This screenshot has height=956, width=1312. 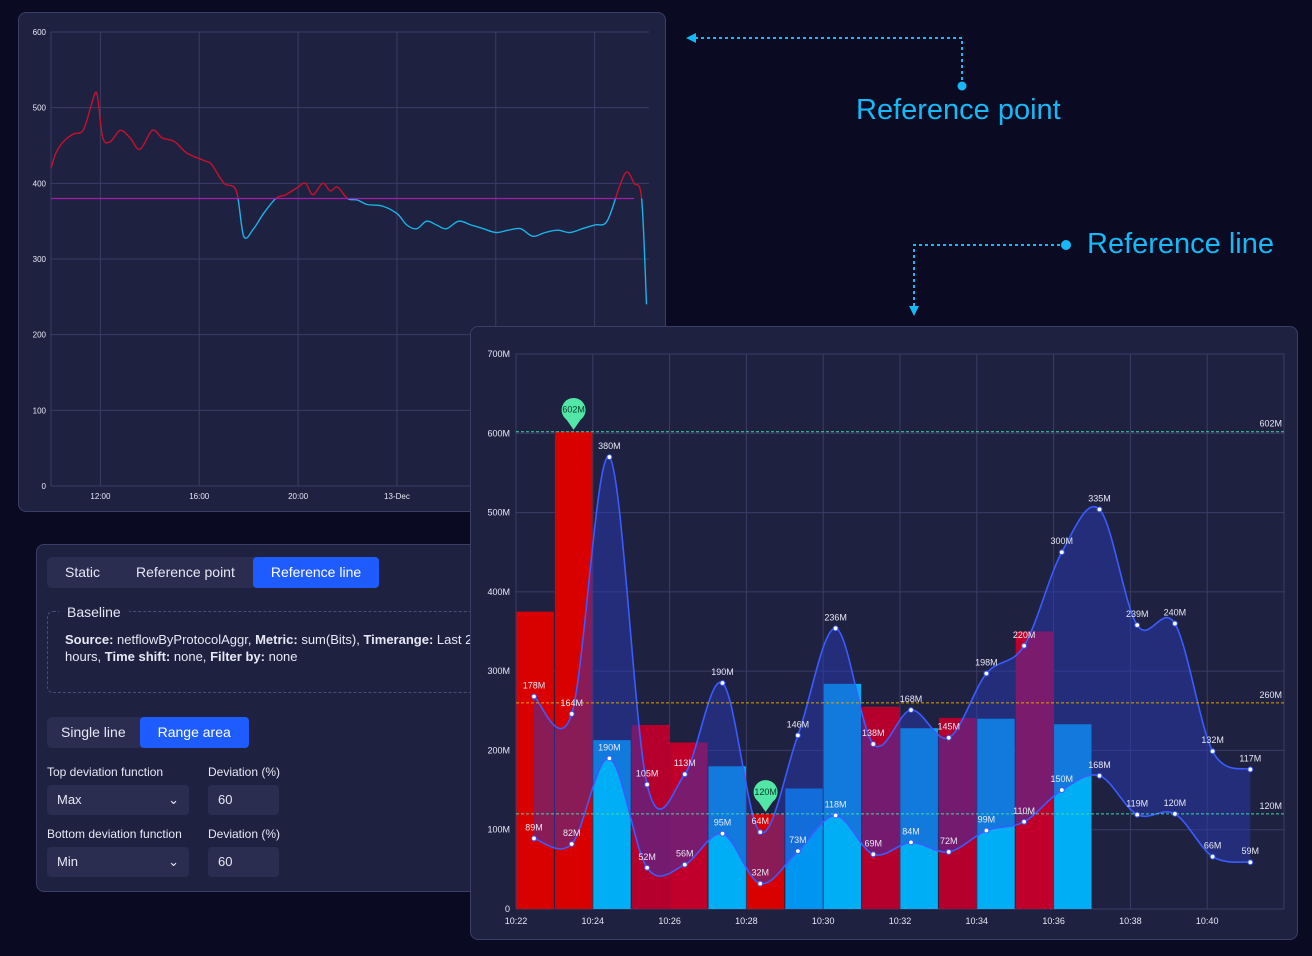 I want to click on top-deviation-label: 190M, so click(x=722, y=672).